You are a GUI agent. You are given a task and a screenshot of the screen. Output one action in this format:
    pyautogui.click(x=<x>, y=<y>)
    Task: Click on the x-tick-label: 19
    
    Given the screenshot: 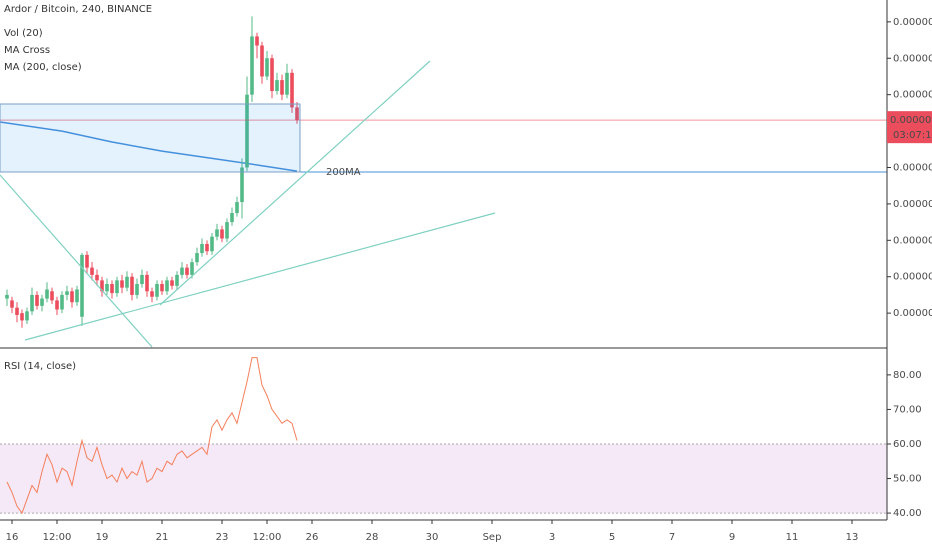 What is the action you would take?
    pyautogui.click(x=102, y=537)
    